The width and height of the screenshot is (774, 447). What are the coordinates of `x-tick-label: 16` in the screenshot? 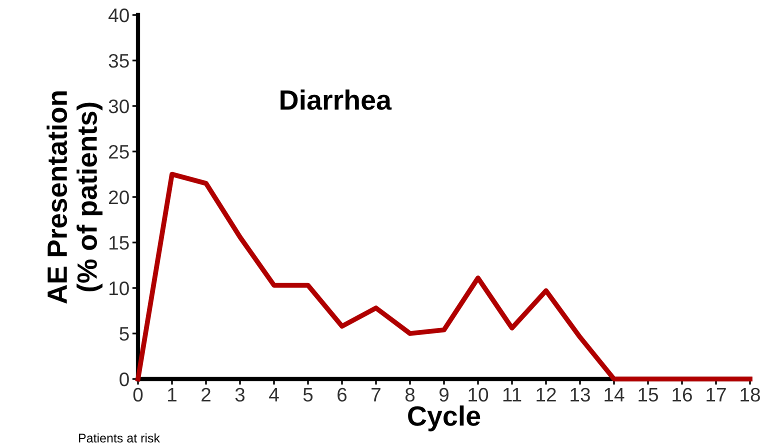 It's located at (682, 395).